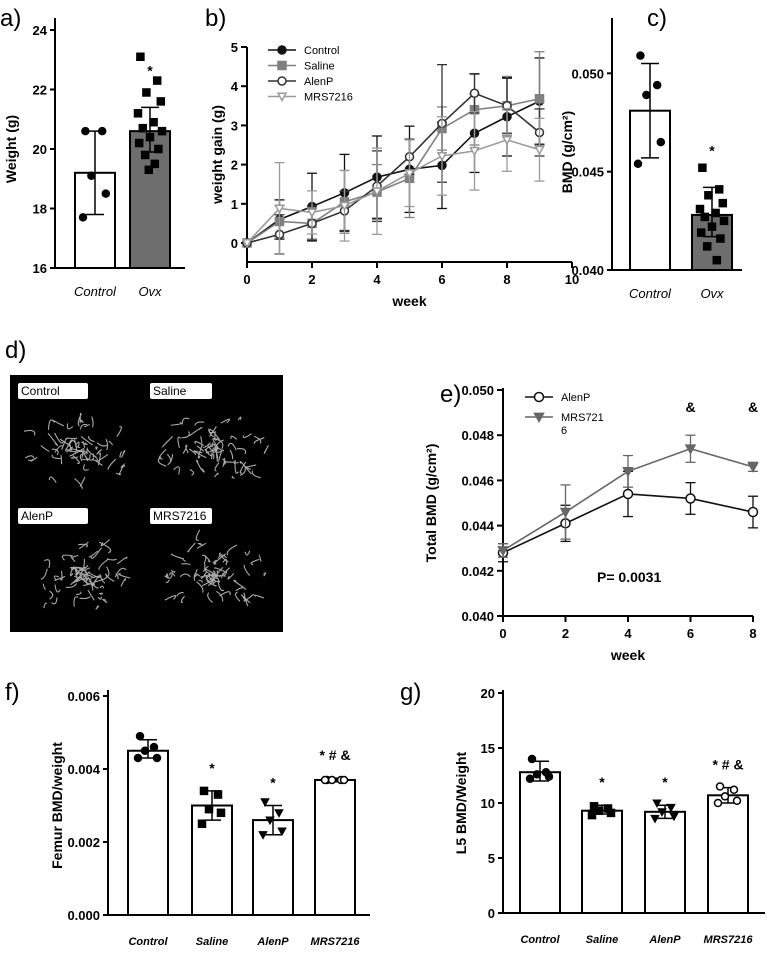 Image resolution: width=777 pixels, height=970 pixels. I want to click on y-tick-label: 0.006, so click(83, 696).